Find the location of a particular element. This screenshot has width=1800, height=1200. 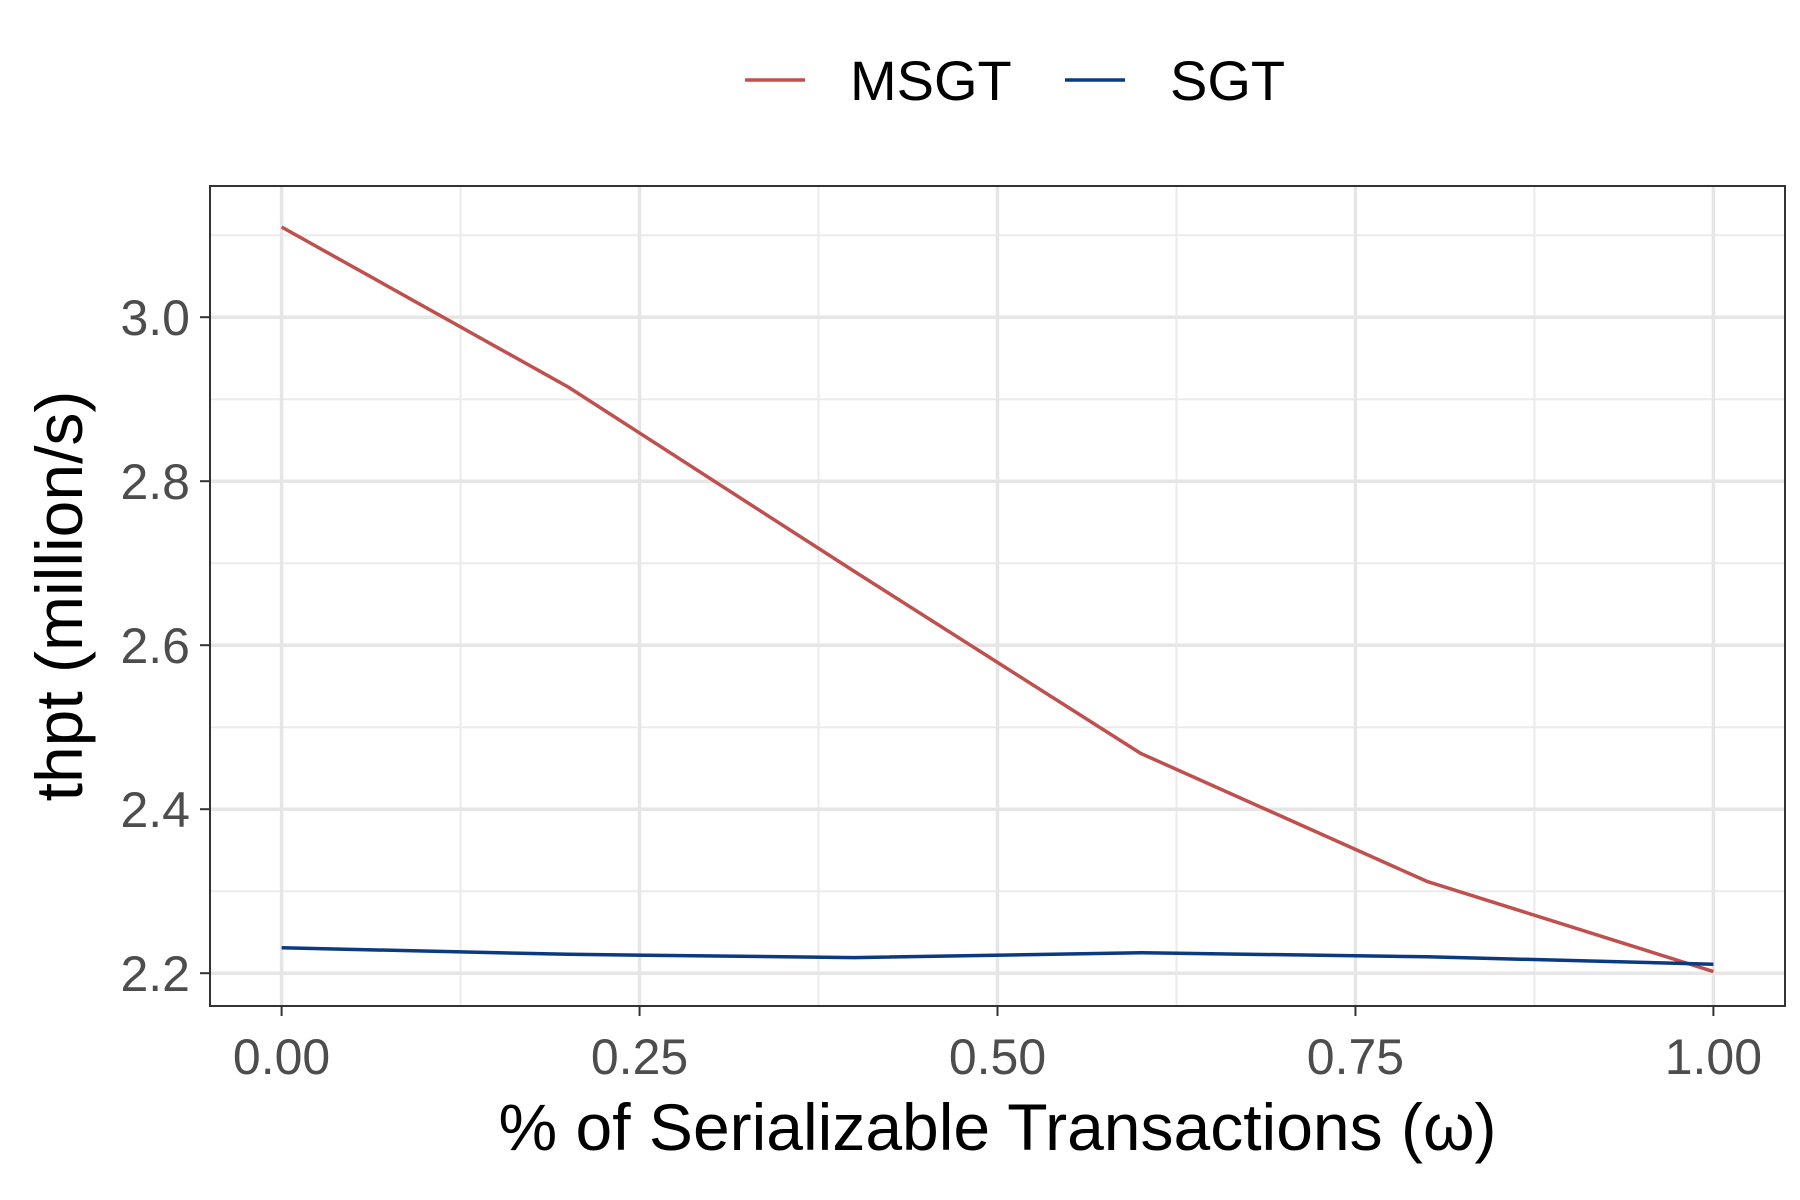

legend-item-msgt: MSGT is located at coordinates (878, 80).